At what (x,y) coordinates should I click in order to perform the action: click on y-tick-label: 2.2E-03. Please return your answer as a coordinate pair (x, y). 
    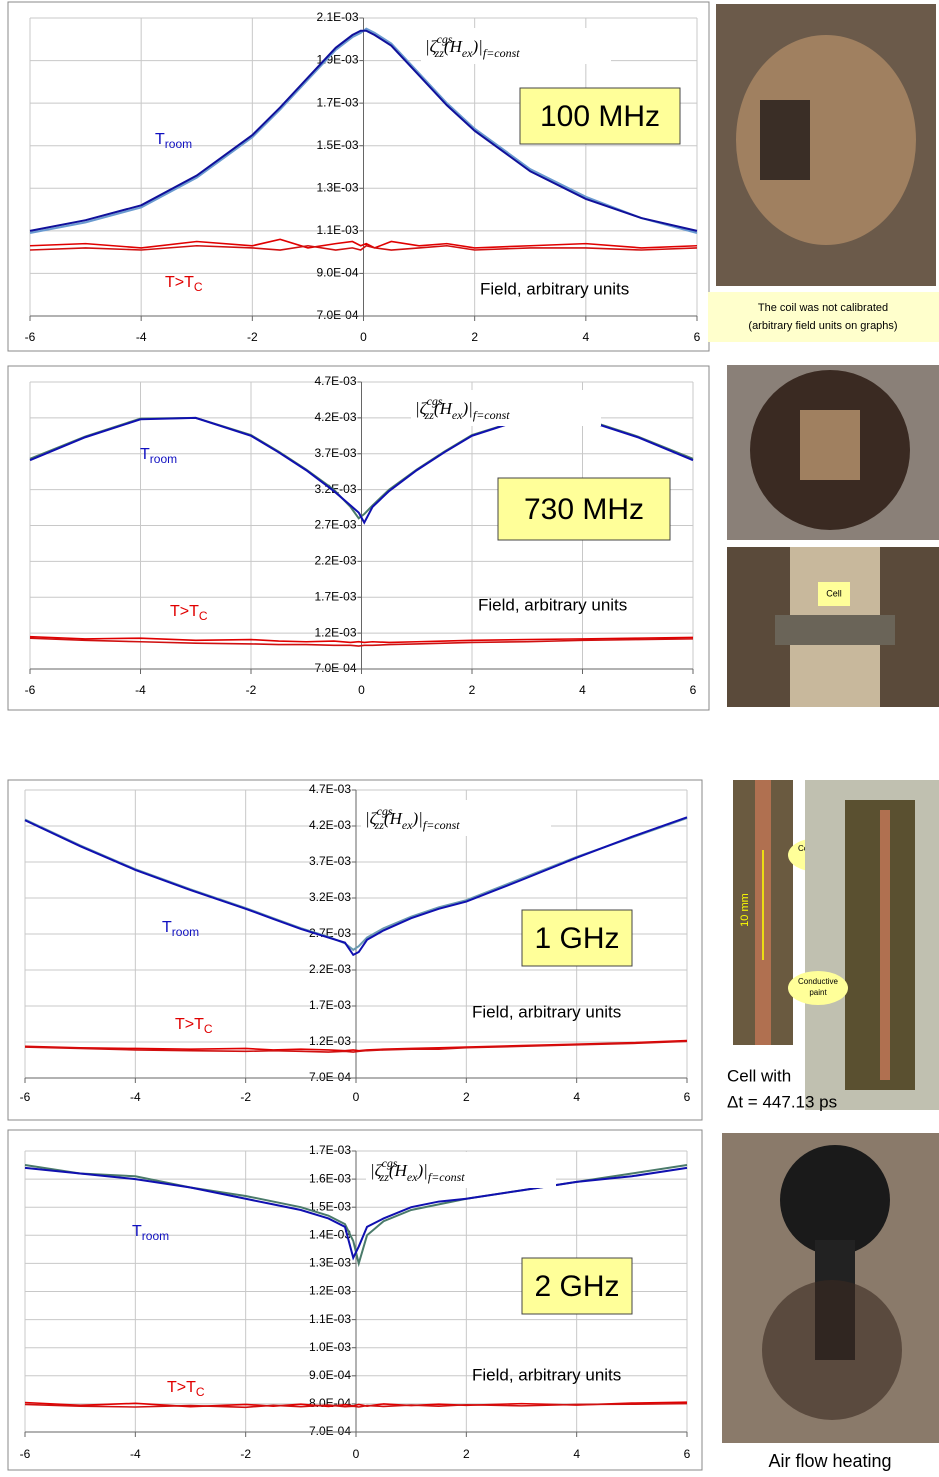
    Looking at the image, I should click on (335, 561).